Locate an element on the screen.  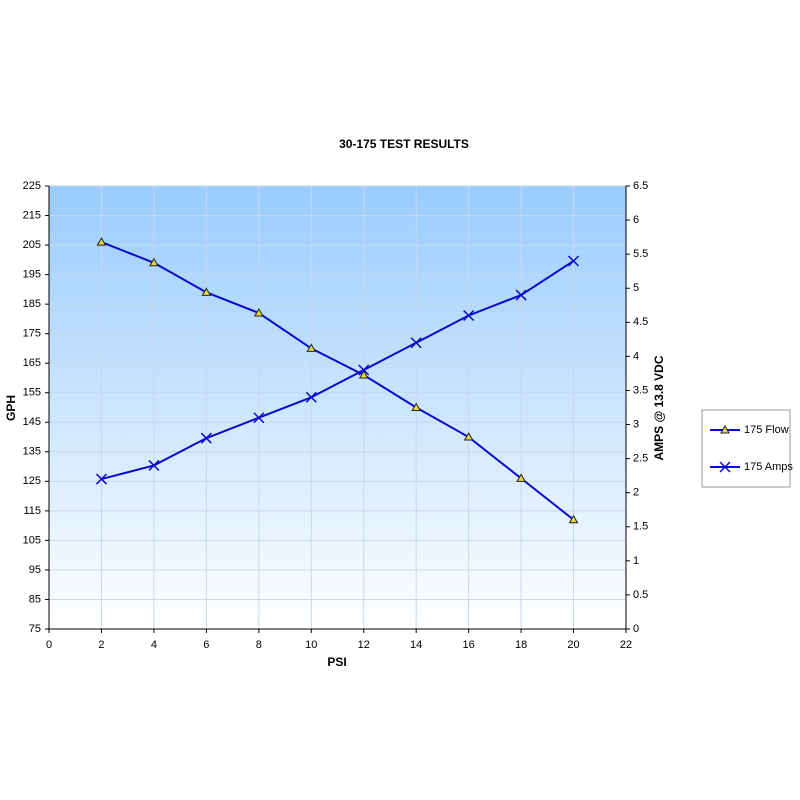
y2-tick-label: 6 is located at coordinates (636, 220).